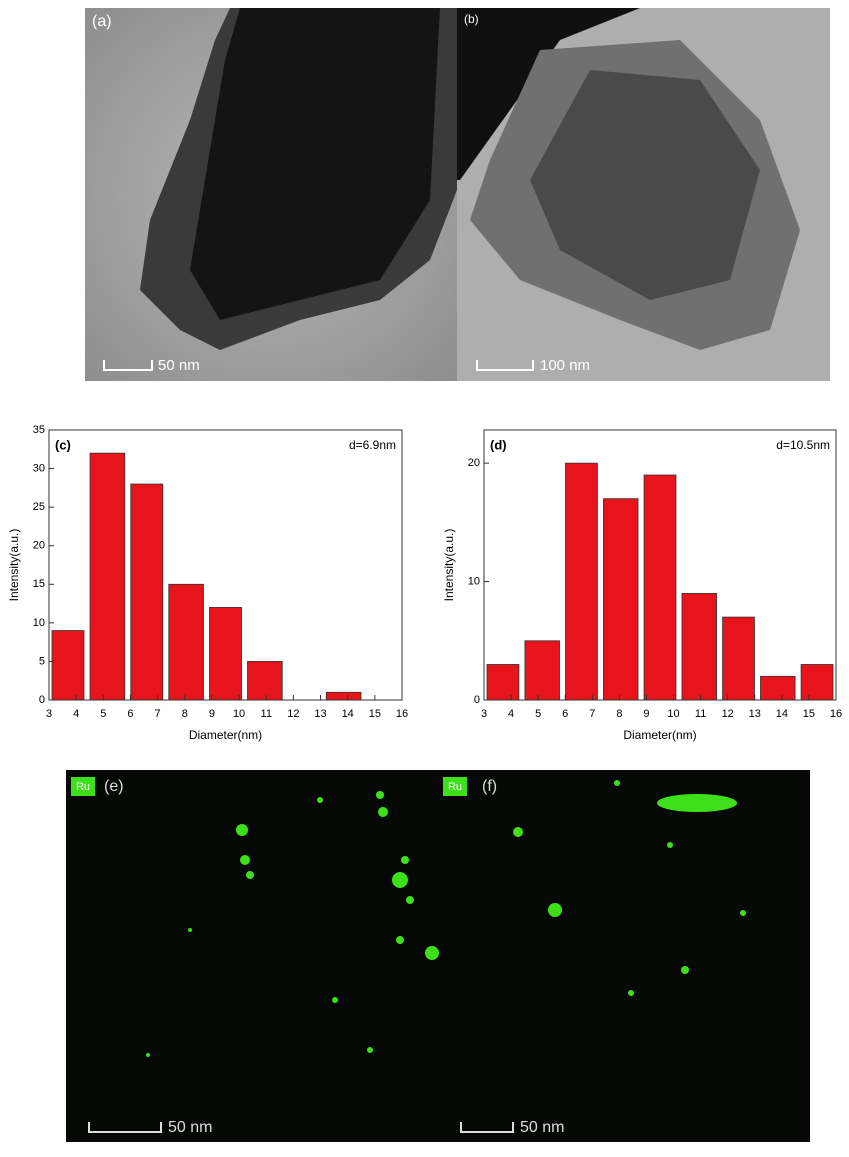 This screenshot has height=1157, width=849. Describe the element at coordinates (372, 445) in the screenshot. I see `annotation: d=6.9nm` at that location.